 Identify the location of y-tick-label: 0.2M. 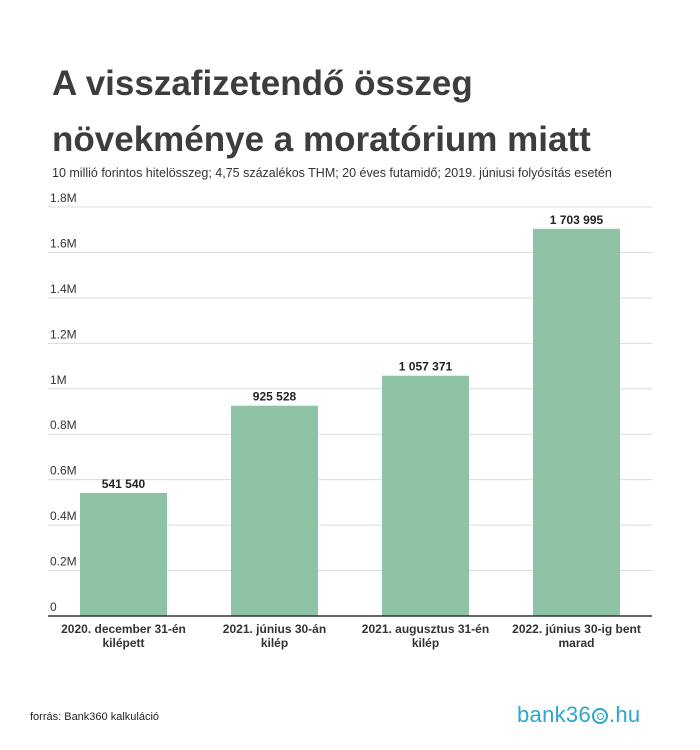
(63, 562).